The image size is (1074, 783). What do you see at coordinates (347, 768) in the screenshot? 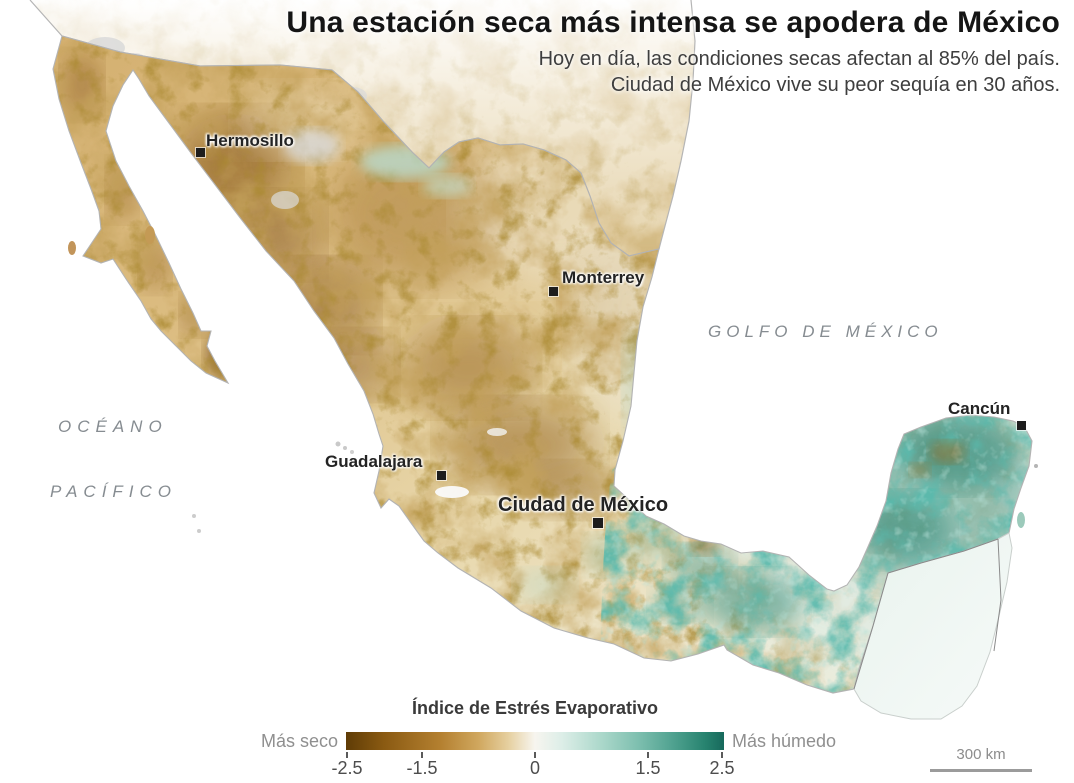
I see `legend-tick-label-0: -2.5` at bounding box center [347, 768].